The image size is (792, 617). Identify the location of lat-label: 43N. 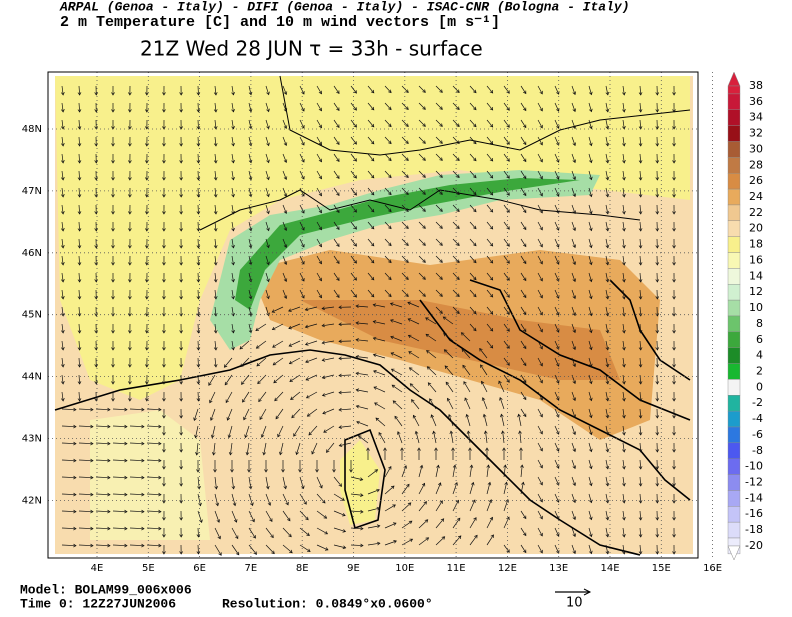
(32, 439).